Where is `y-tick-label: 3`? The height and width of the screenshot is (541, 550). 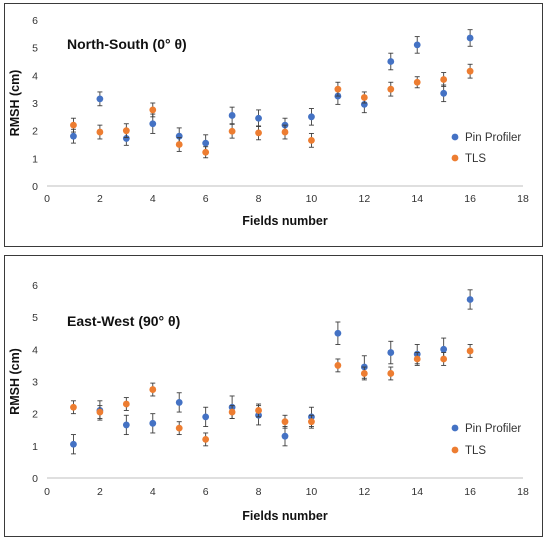
y-tick-label: 3 is located at coordinates (35, 383).